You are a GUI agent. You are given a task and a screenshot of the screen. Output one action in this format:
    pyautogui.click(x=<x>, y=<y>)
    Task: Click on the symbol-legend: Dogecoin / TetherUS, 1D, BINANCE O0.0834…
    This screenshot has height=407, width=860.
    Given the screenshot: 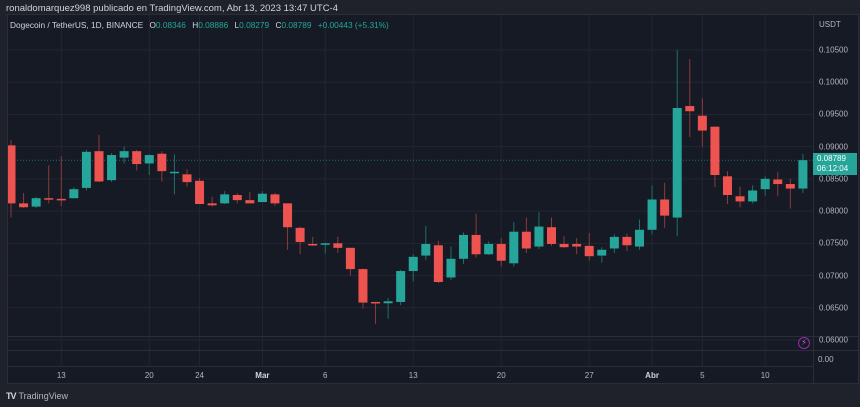 What is the action you would take?
    pyautogui.click(x=199, y=25)
    